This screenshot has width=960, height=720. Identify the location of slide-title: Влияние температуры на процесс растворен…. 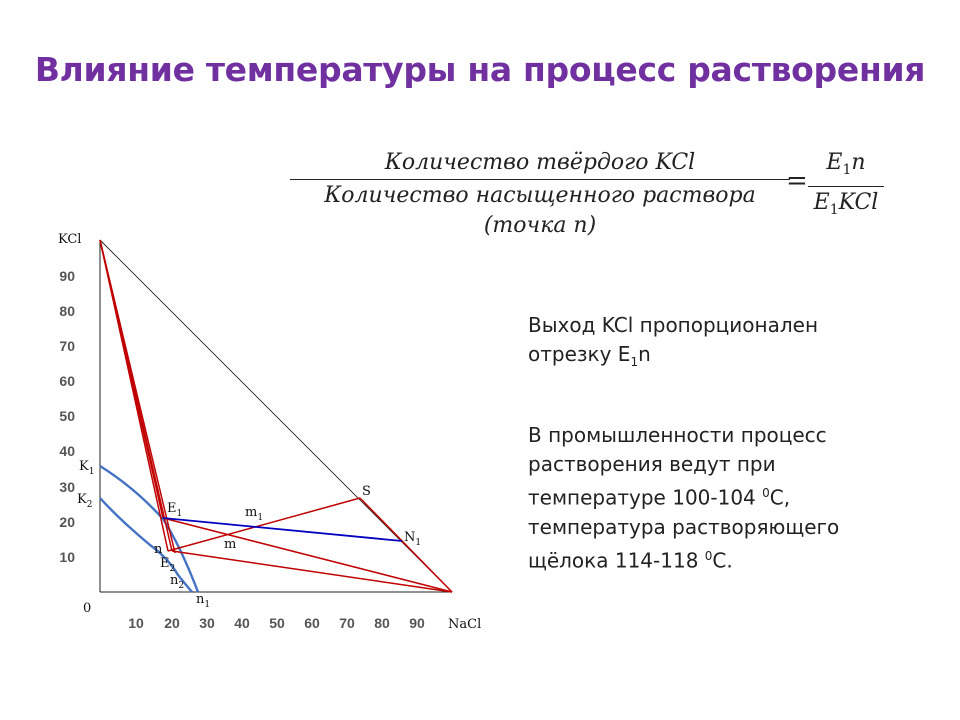
(480, 69).